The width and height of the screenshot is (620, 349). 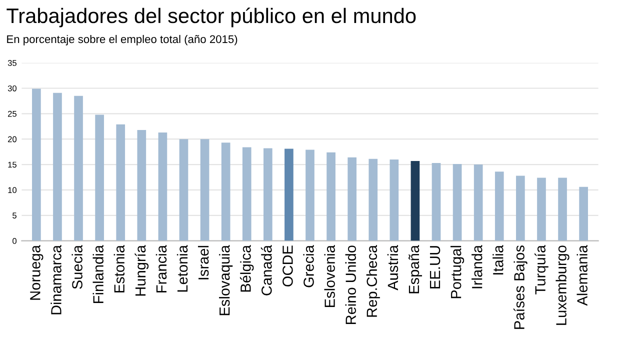 I want to click on x-tick-label: Noruega, so click(x=37, y=272).